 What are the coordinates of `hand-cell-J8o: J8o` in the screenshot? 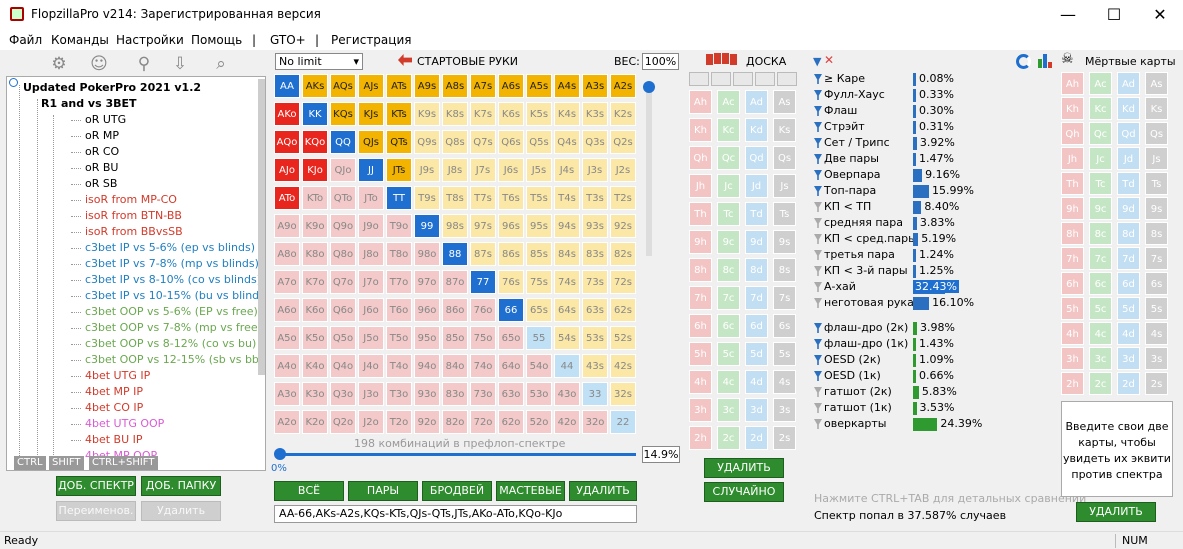 It's located at (371, 254).